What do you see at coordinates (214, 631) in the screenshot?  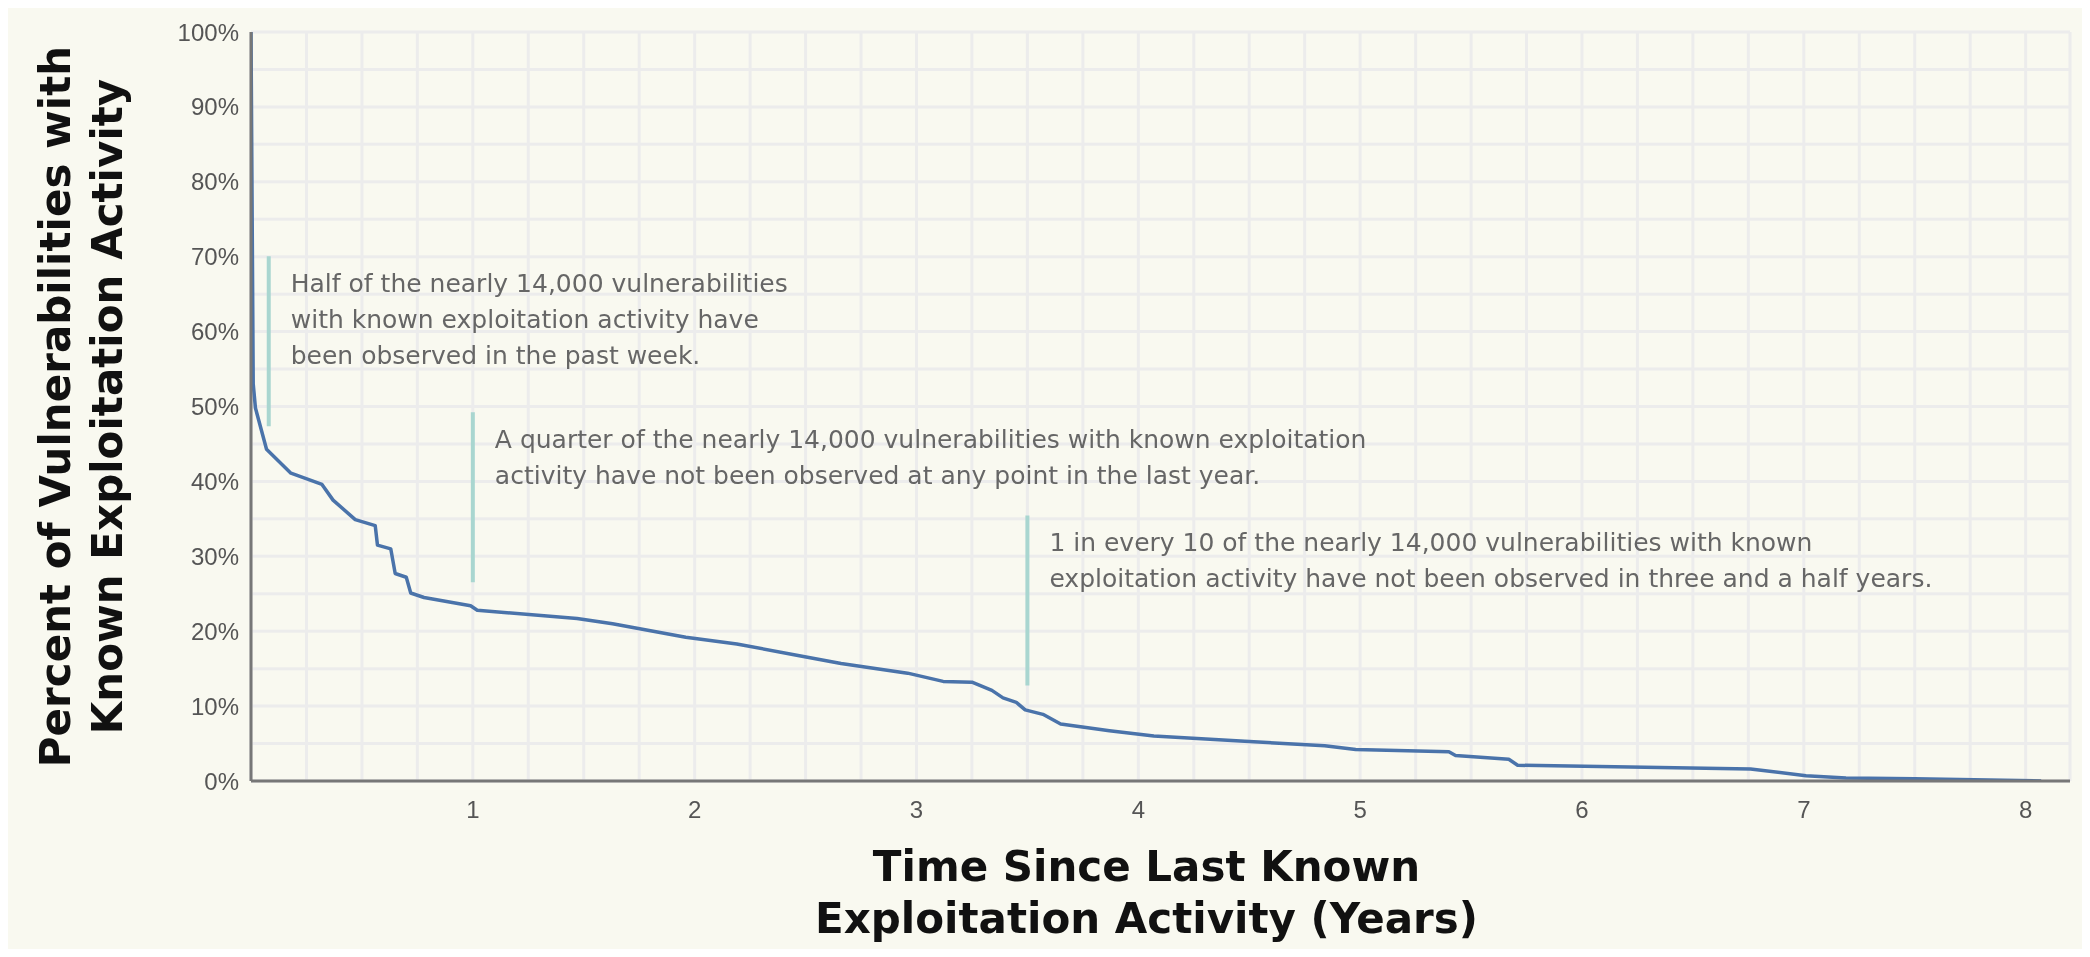 I see `y-tick-label: 20%` at bounding box center [214, 631].